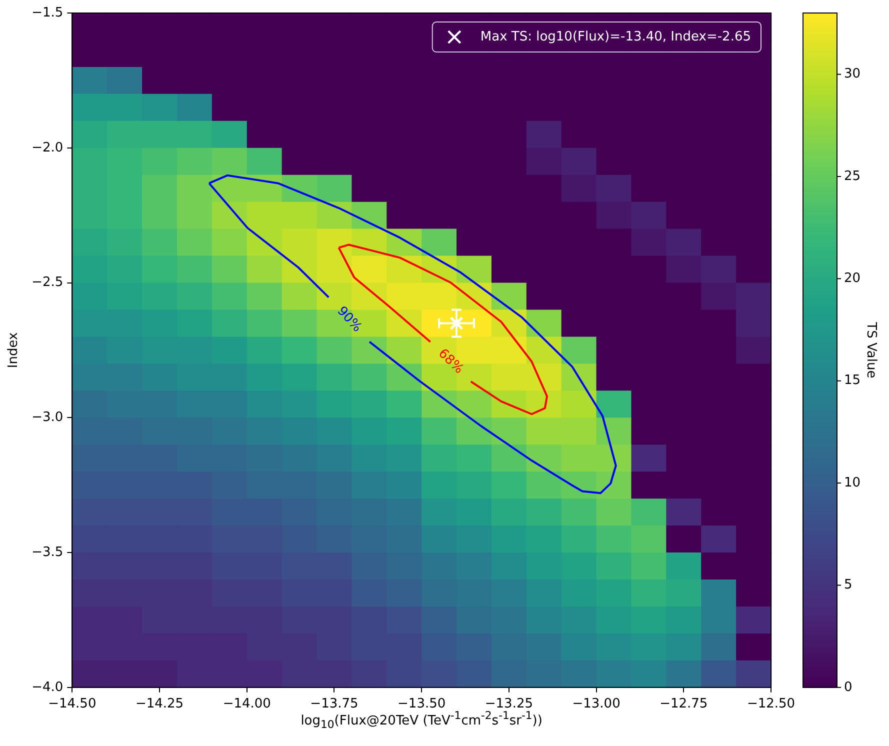 Image resolution: width=889 pixels, height=746 pixels. I want to click on x-tick-label: −13.50, so click(422, 704).